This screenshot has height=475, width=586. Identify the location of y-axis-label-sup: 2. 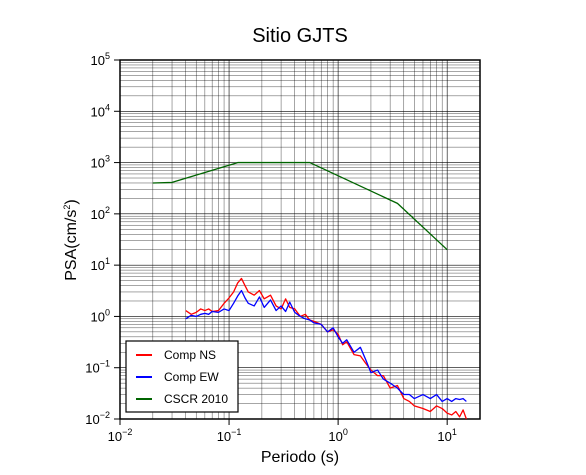
(67, 207).